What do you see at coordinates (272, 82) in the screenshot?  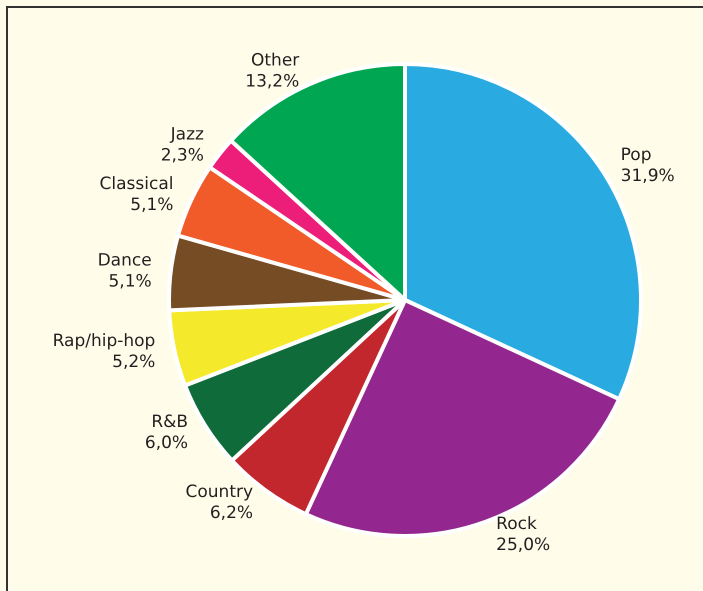 I see `data-label: 13,2%` at bounding box center [272, 82].